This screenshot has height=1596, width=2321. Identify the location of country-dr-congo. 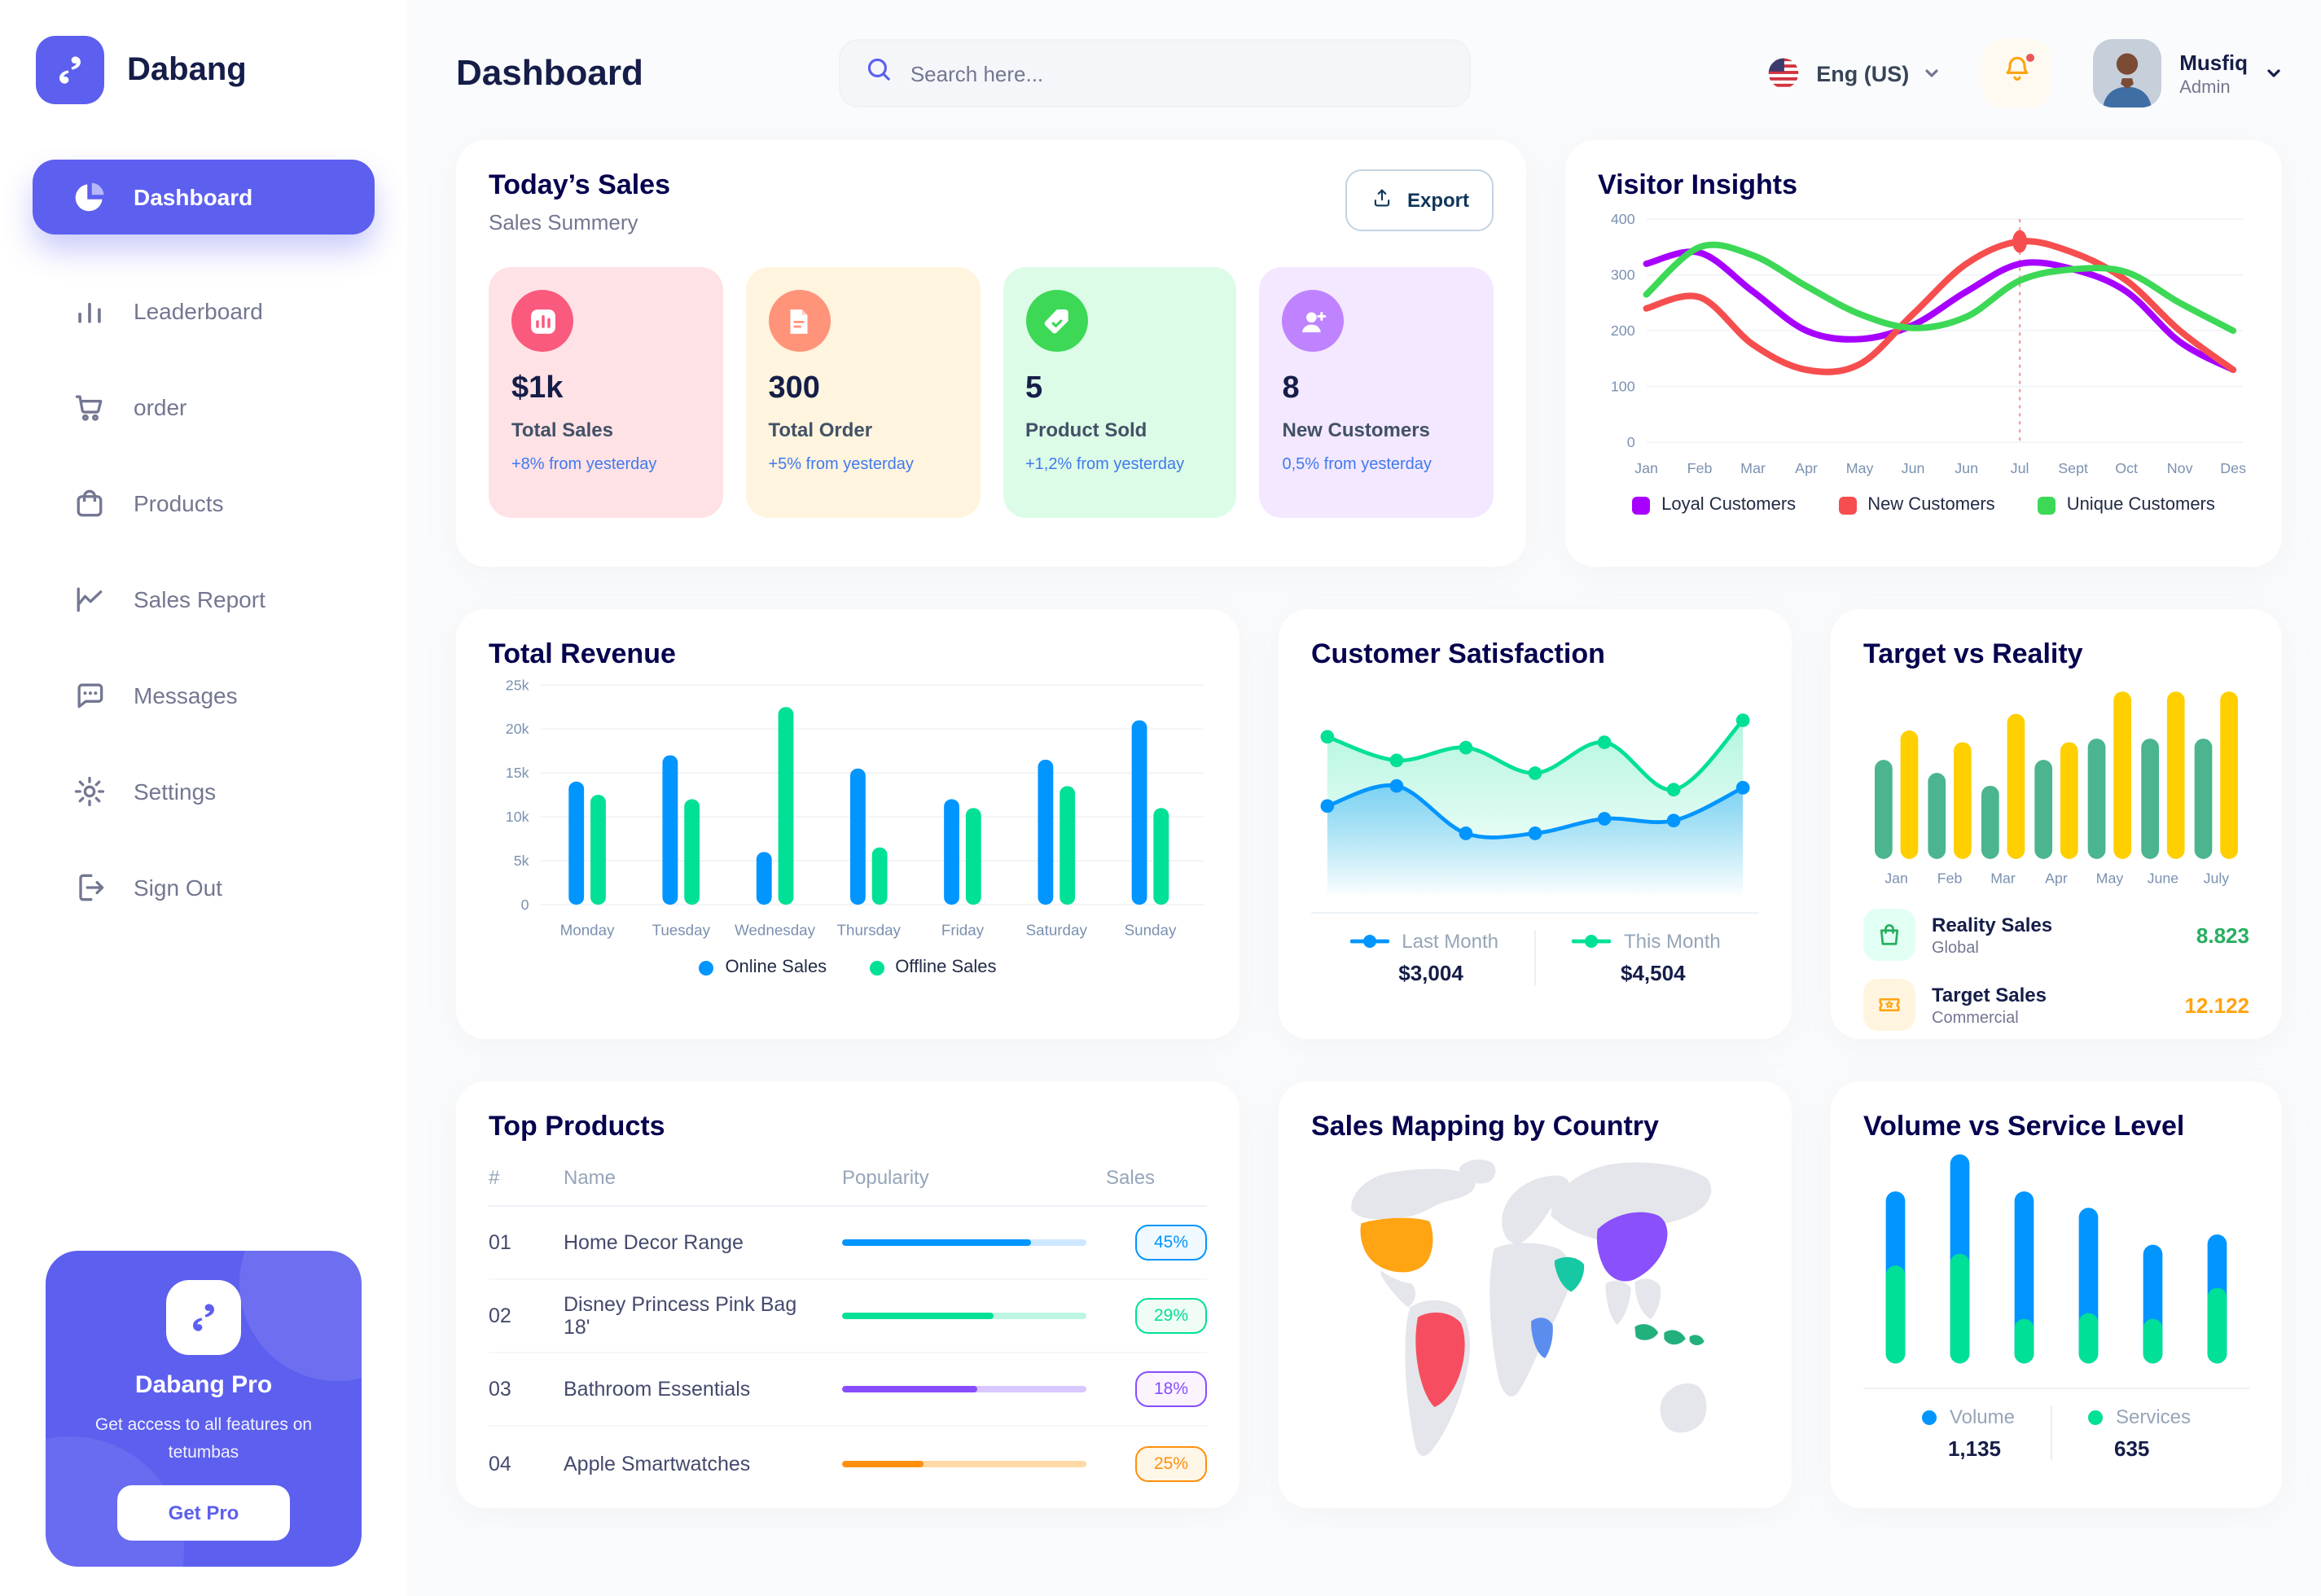
(1542, 1338).